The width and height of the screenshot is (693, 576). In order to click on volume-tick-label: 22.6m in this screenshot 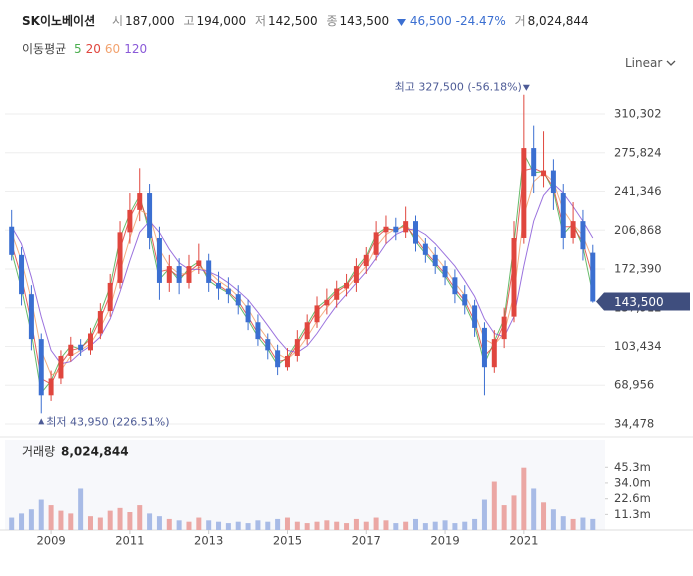, I will do `click(632, 498)`.